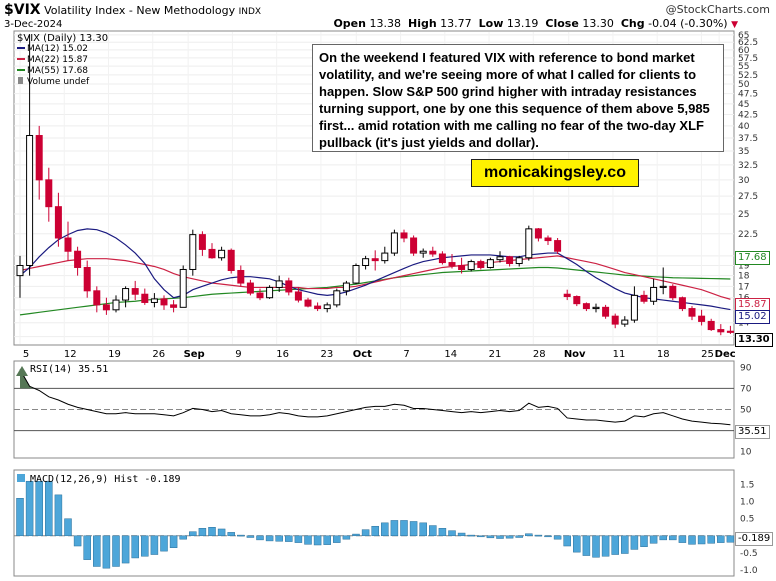 The image size is (776, 581). I want to click on ma55-price-tag: 17.68, so click(752, 258).